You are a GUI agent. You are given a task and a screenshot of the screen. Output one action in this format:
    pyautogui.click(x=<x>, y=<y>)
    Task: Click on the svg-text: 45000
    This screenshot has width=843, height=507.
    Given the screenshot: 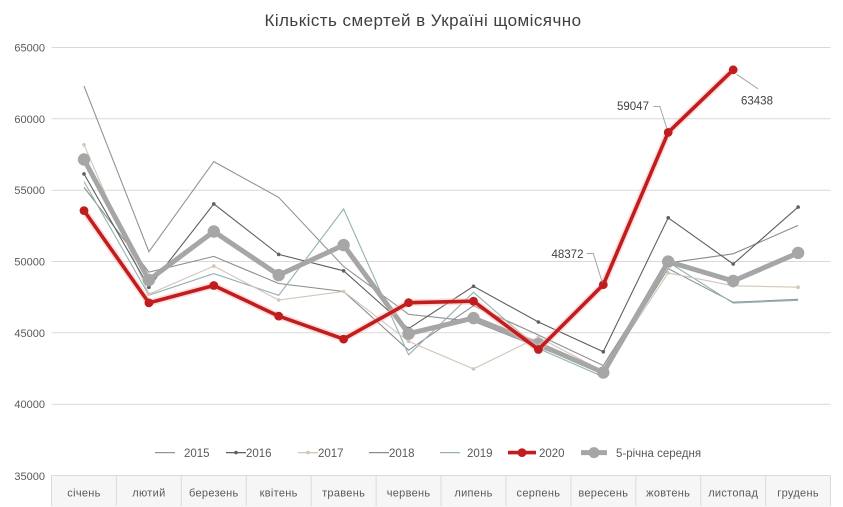 What is the action you would take?
    pyautogui.click(x=29, y=334)
    